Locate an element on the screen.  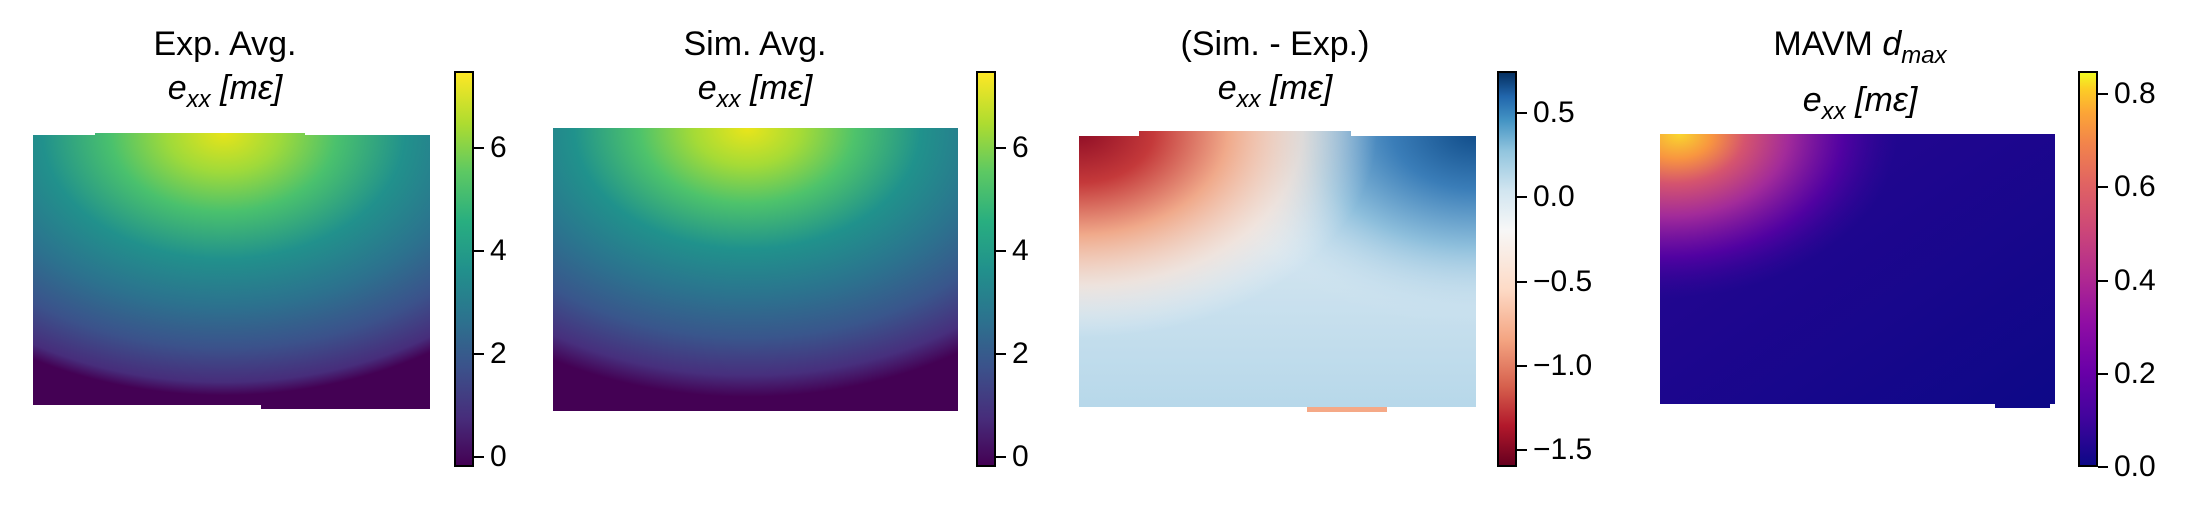
heatmap-difference is located at coordinates (1277, 271).